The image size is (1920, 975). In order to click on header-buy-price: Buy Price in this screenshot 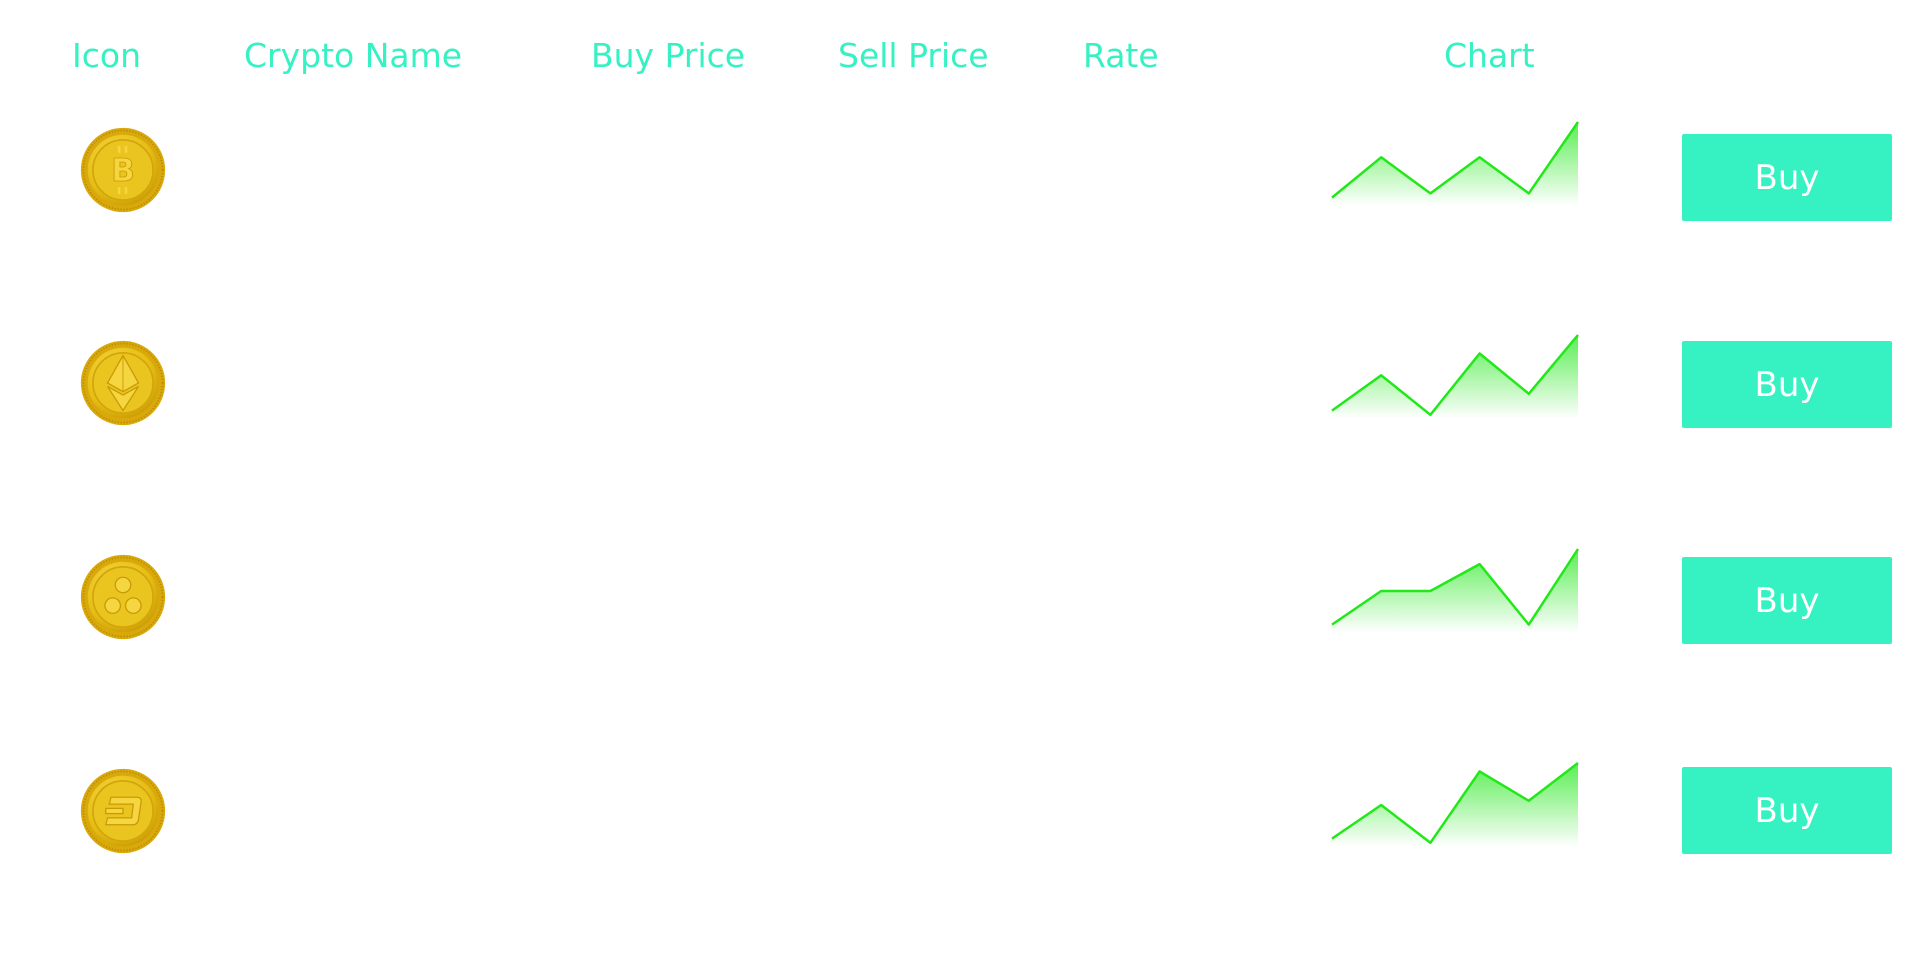, I will do `click(668, 55)`.